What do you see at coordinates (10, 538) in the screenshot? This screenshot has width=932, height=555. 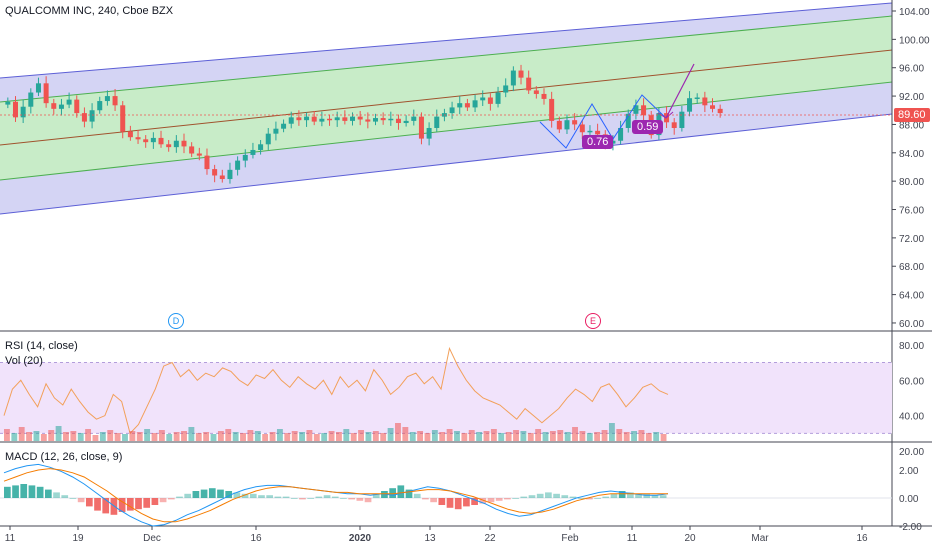 I see `time-axis-label: 11` at bounding box center [10, 538].